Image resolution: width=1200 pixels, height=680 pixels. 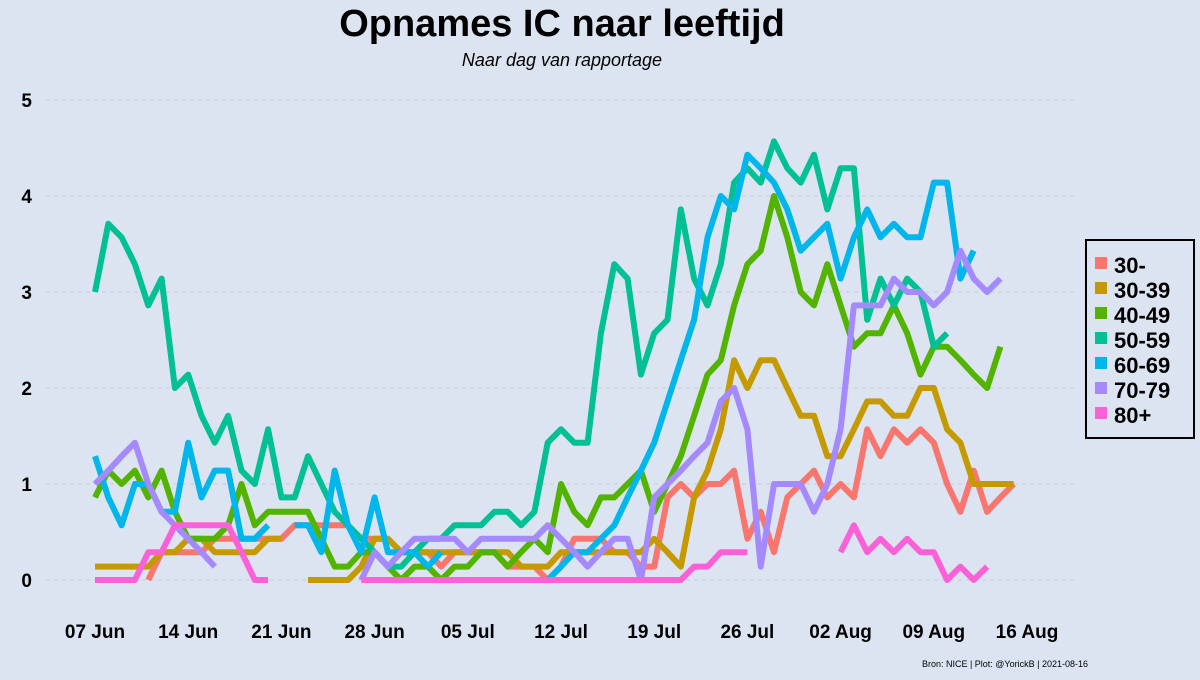 I want to click on x-tick-label: 09 Aug, so click(x=933, y=632).